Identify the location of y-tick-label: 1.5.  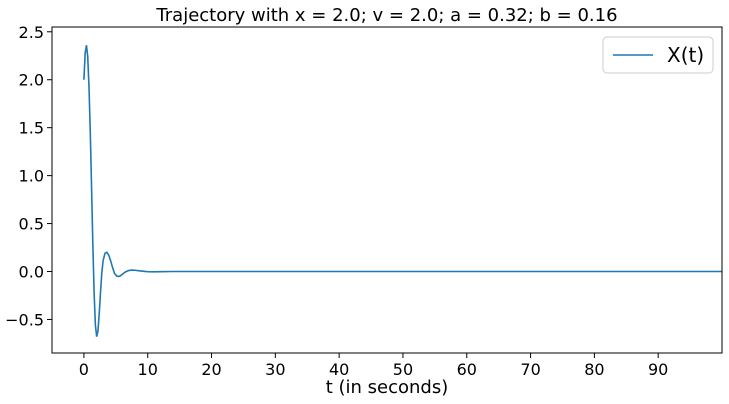
(31, 128).